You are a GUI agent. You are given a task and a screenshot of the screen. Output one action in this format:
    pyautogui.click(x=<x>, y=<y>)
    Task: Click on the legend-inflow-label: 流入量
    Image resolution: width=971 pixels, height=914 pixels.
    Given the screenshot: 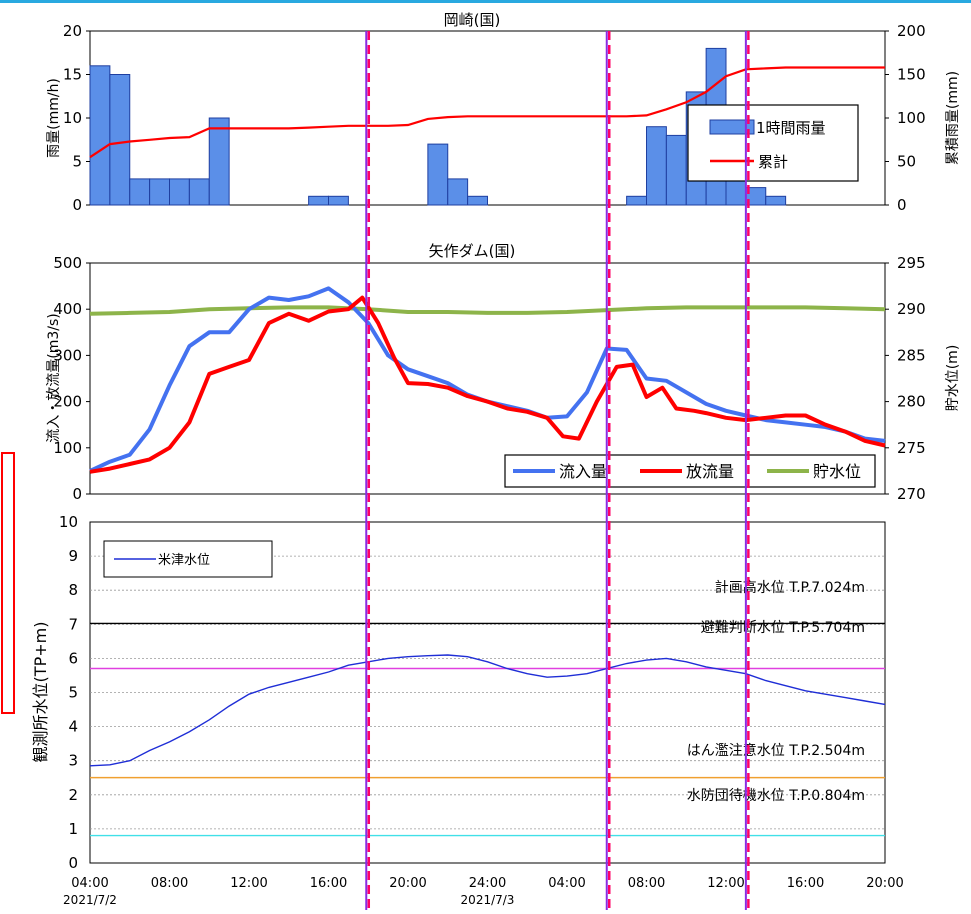 What is the action you would take?
    pyautogui.click(x=583, y=471)
    